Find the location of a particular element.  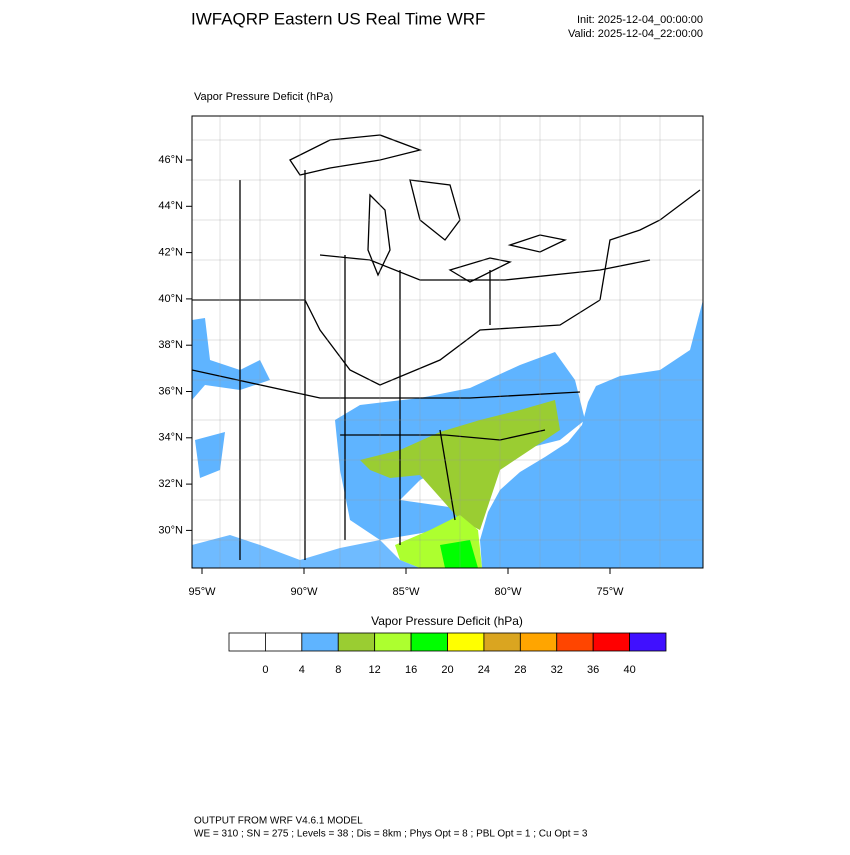

colorbar-label: 4 is located at coordinates (302, 670).